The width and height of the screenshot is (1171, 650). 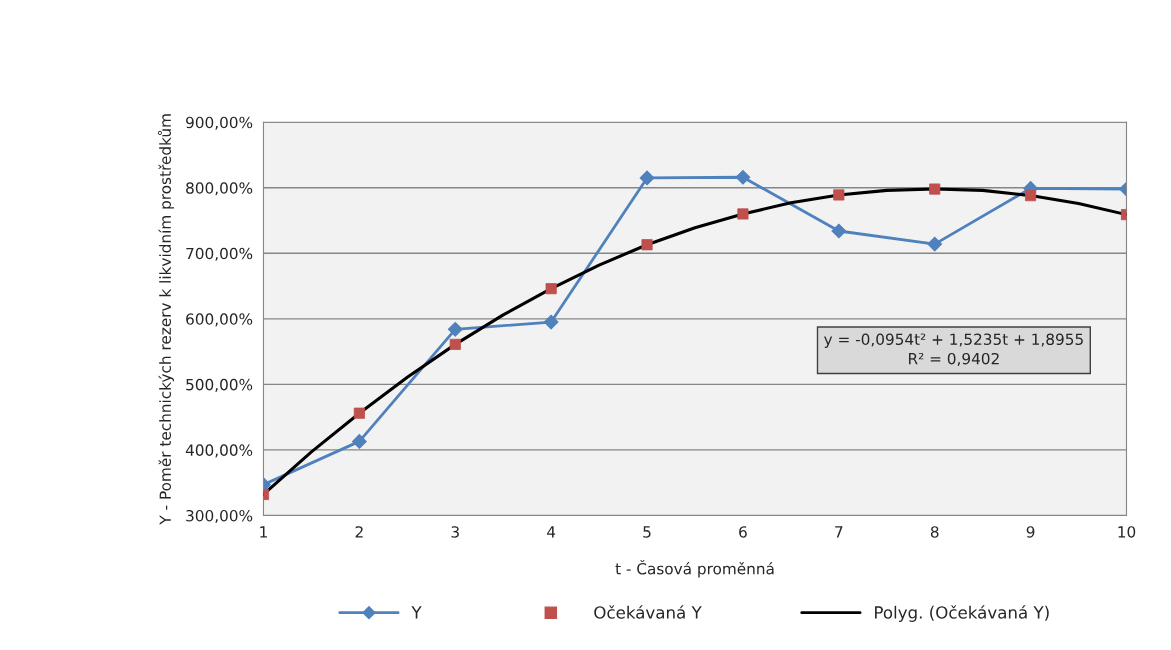 What do you see at coordinates (165, 319) in the screenshot?
I see `y-axis-title: Y - Poměr technických rezerv k likvidním prostředkům` at bounding box center [165, 319].